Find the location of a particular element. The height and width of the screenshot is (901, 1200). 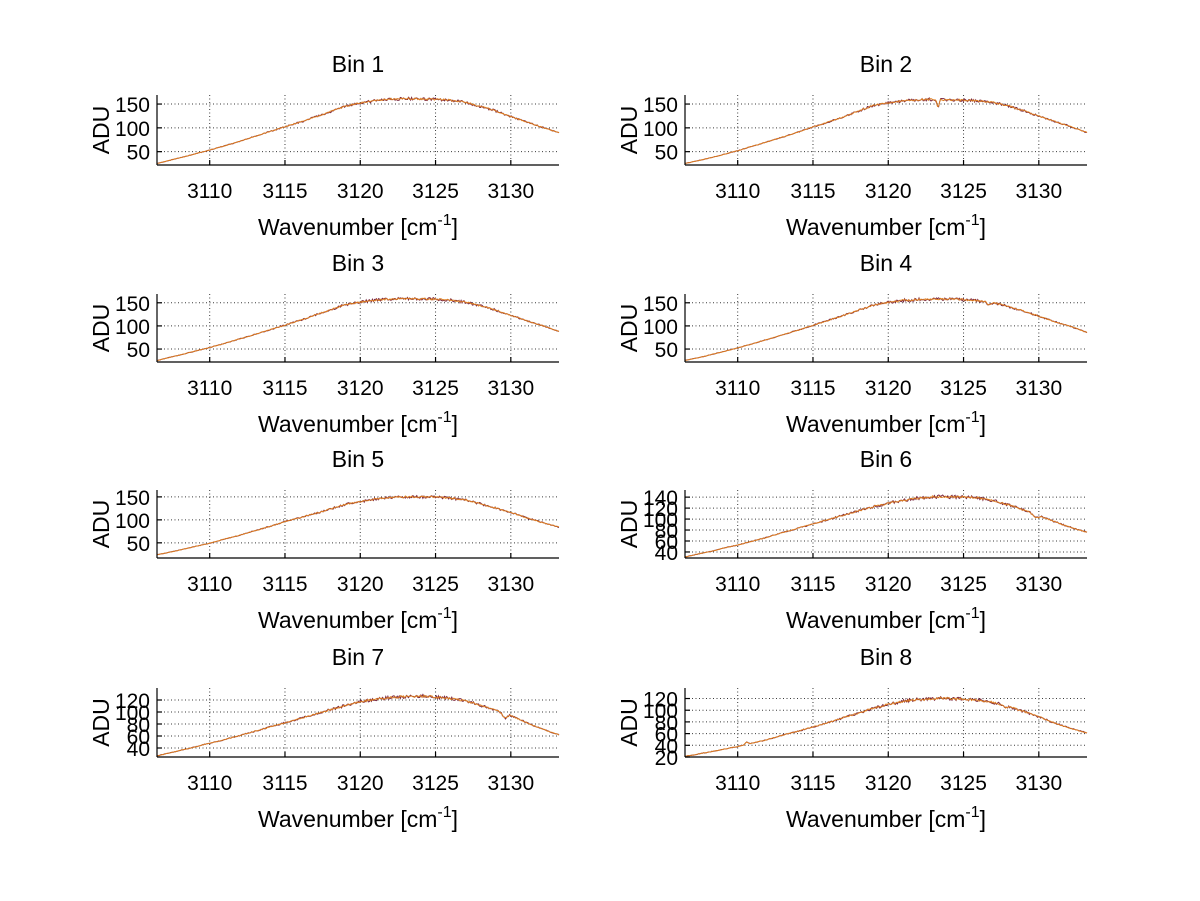

subplot-title: Bin 2 is located at coordinates (886, 64).